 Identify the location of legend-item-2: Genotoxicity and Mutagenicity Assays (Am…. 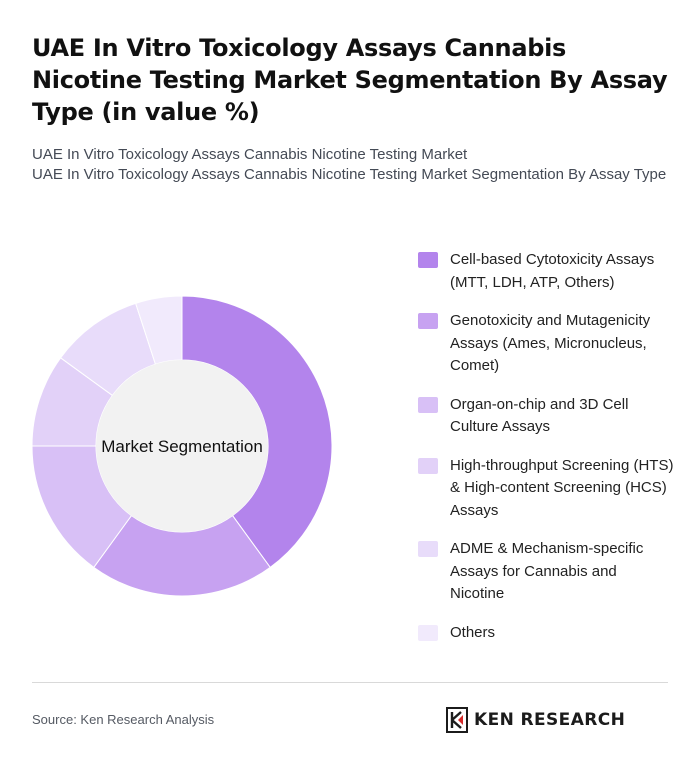
(546, 344).